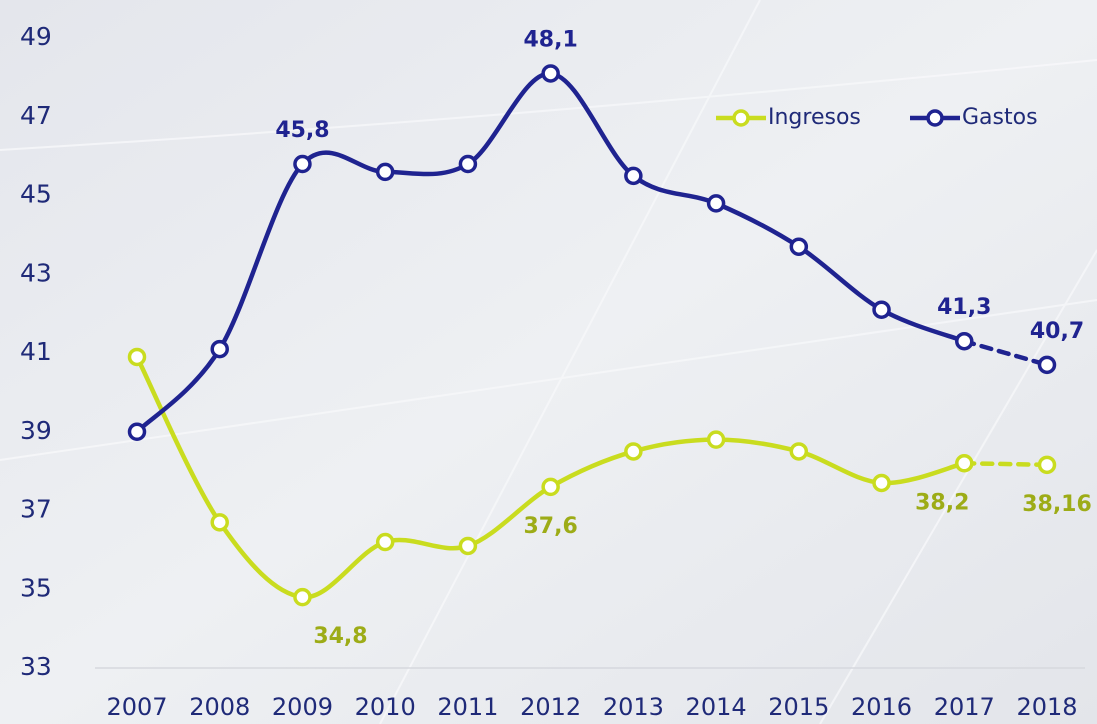 Image resolution: width=1097 pixels, height=724 pixels. What do you see at coordinates (36, 351) in the screenshot?
I see `y-tick-label: 41` at bounding box center [36, 351].